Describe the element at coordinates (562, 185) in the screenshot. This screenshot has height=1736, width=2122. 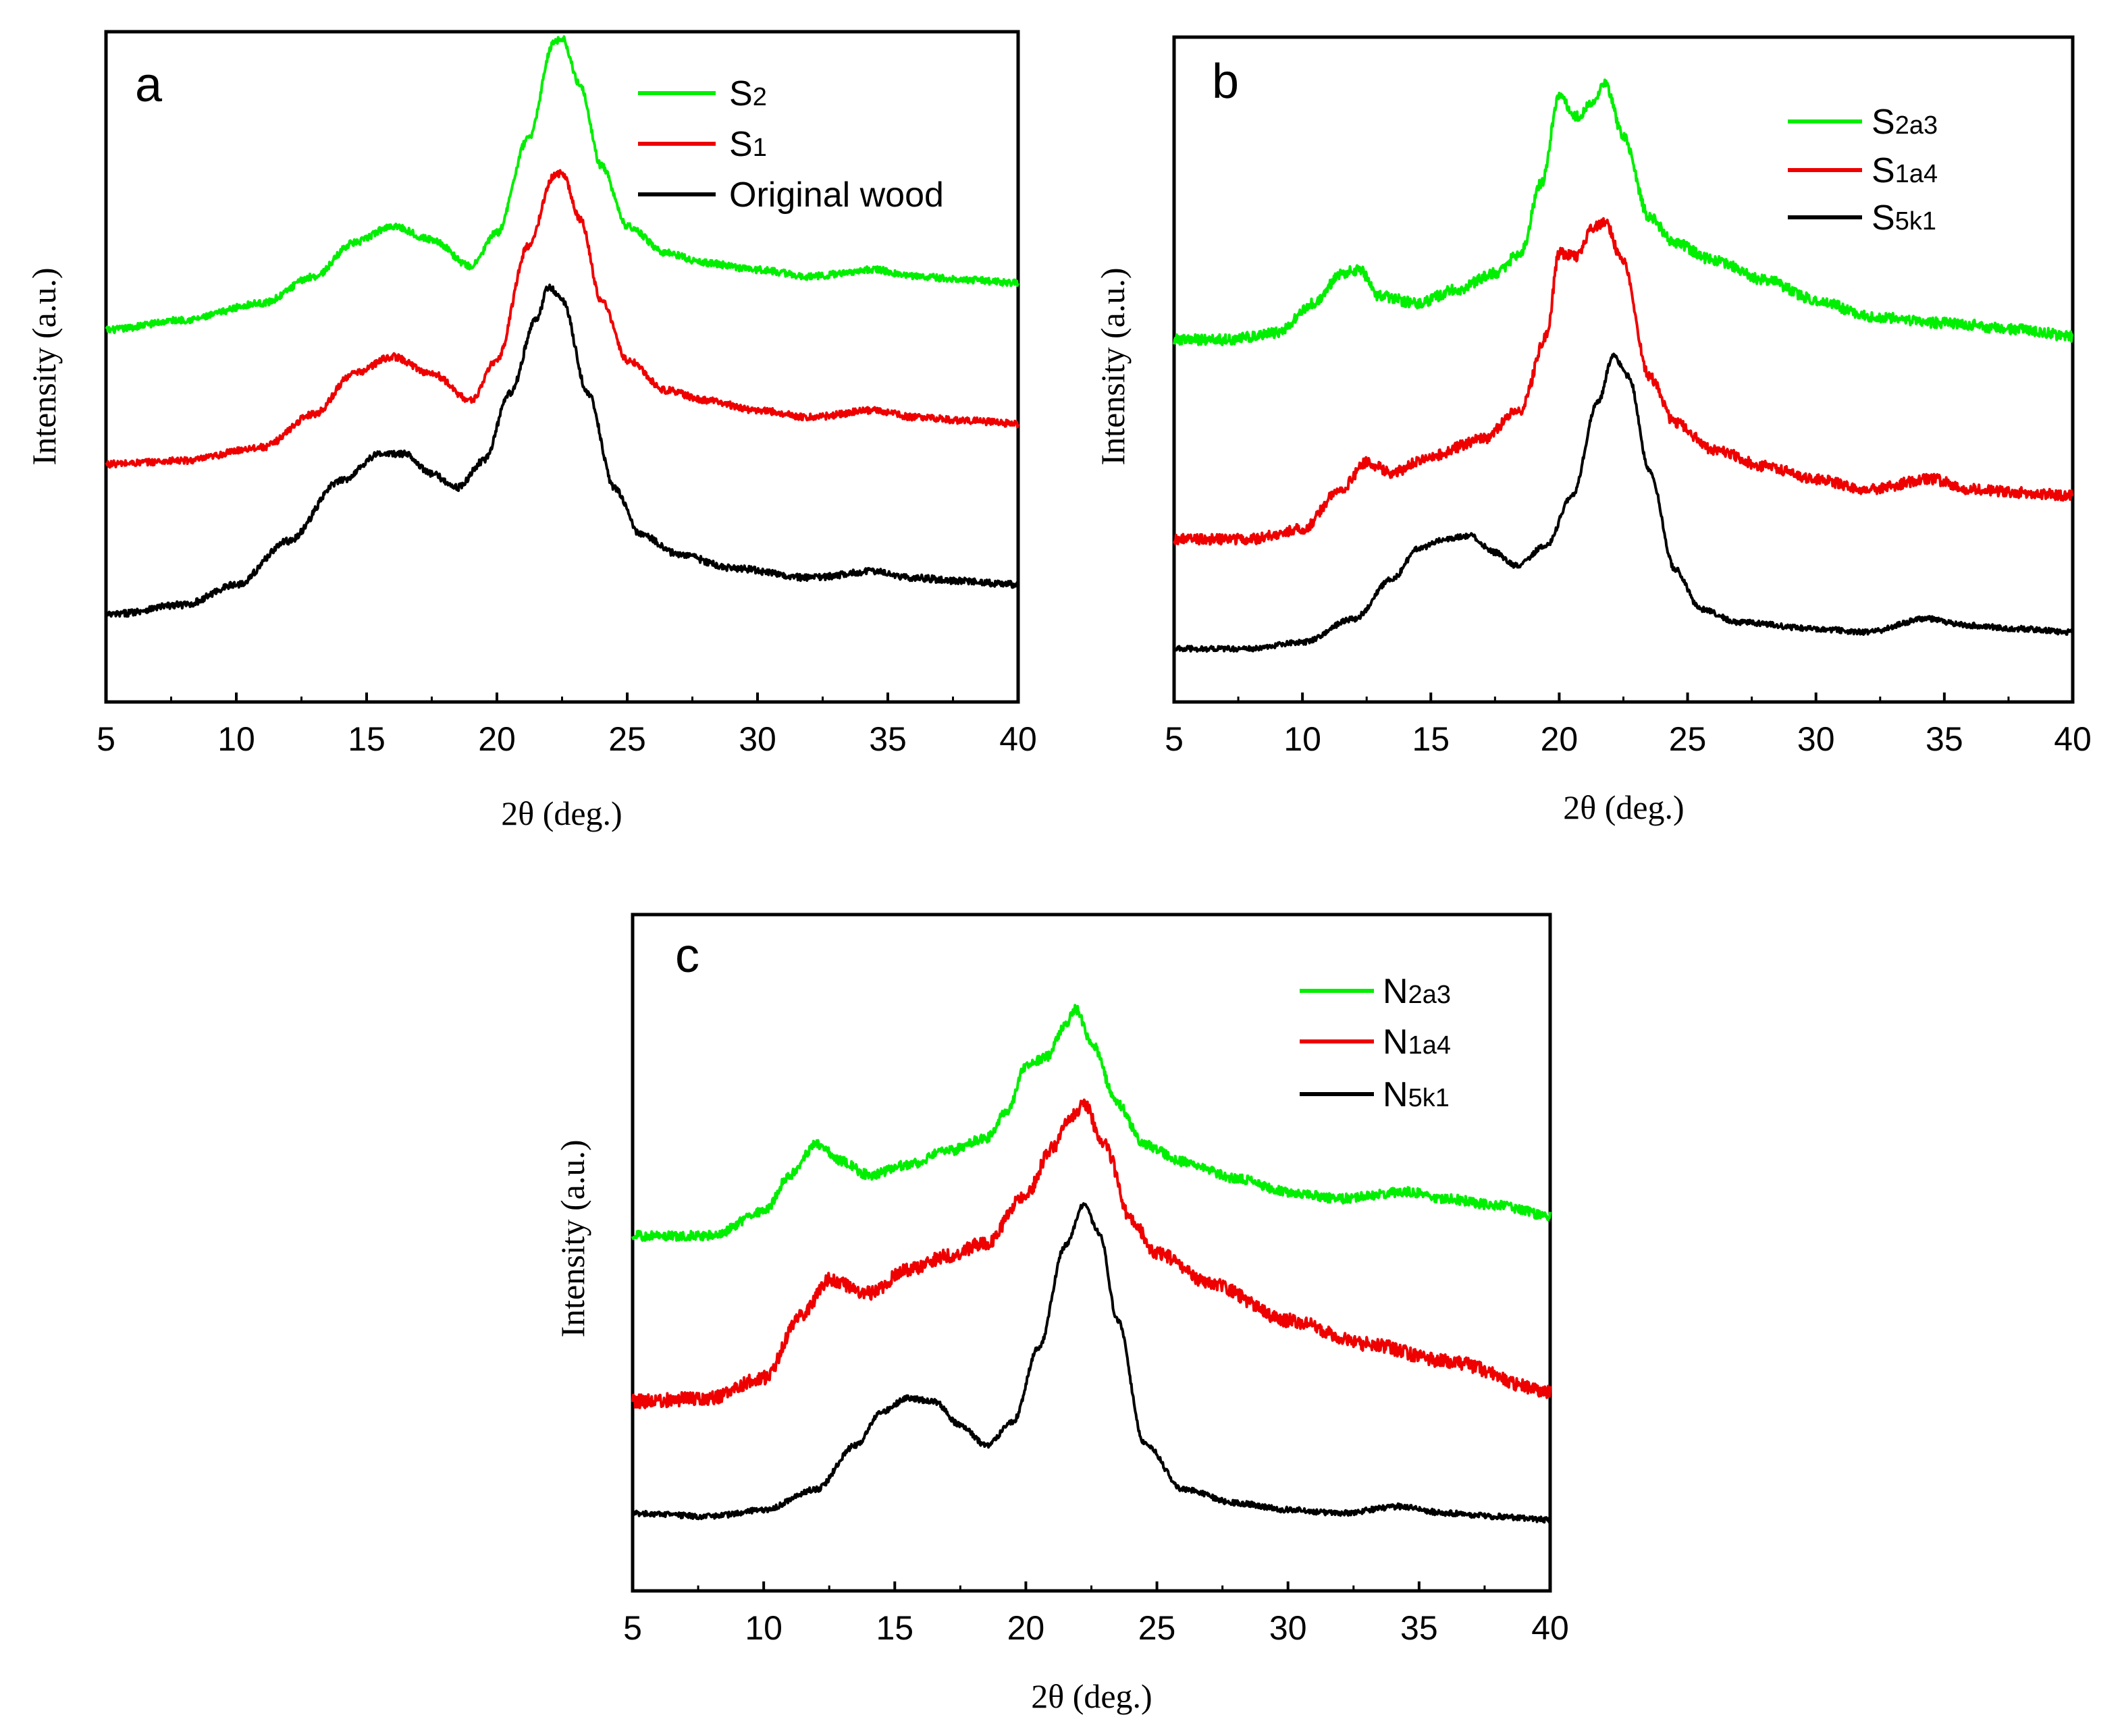
I see `series-line-s2` at that location.